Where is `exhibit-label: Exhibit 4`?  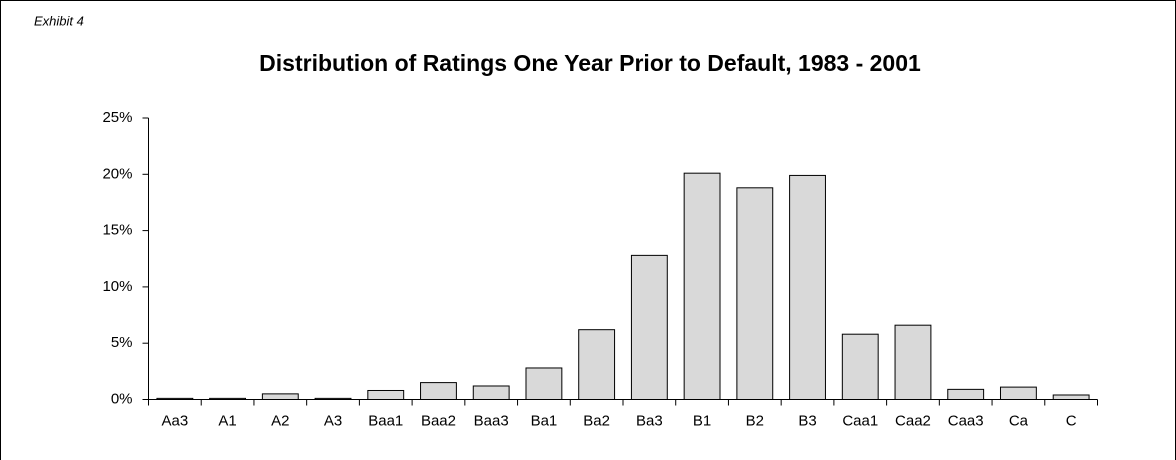
exhibit-label: Exhibit 4 is located at coordinates (59, 20).